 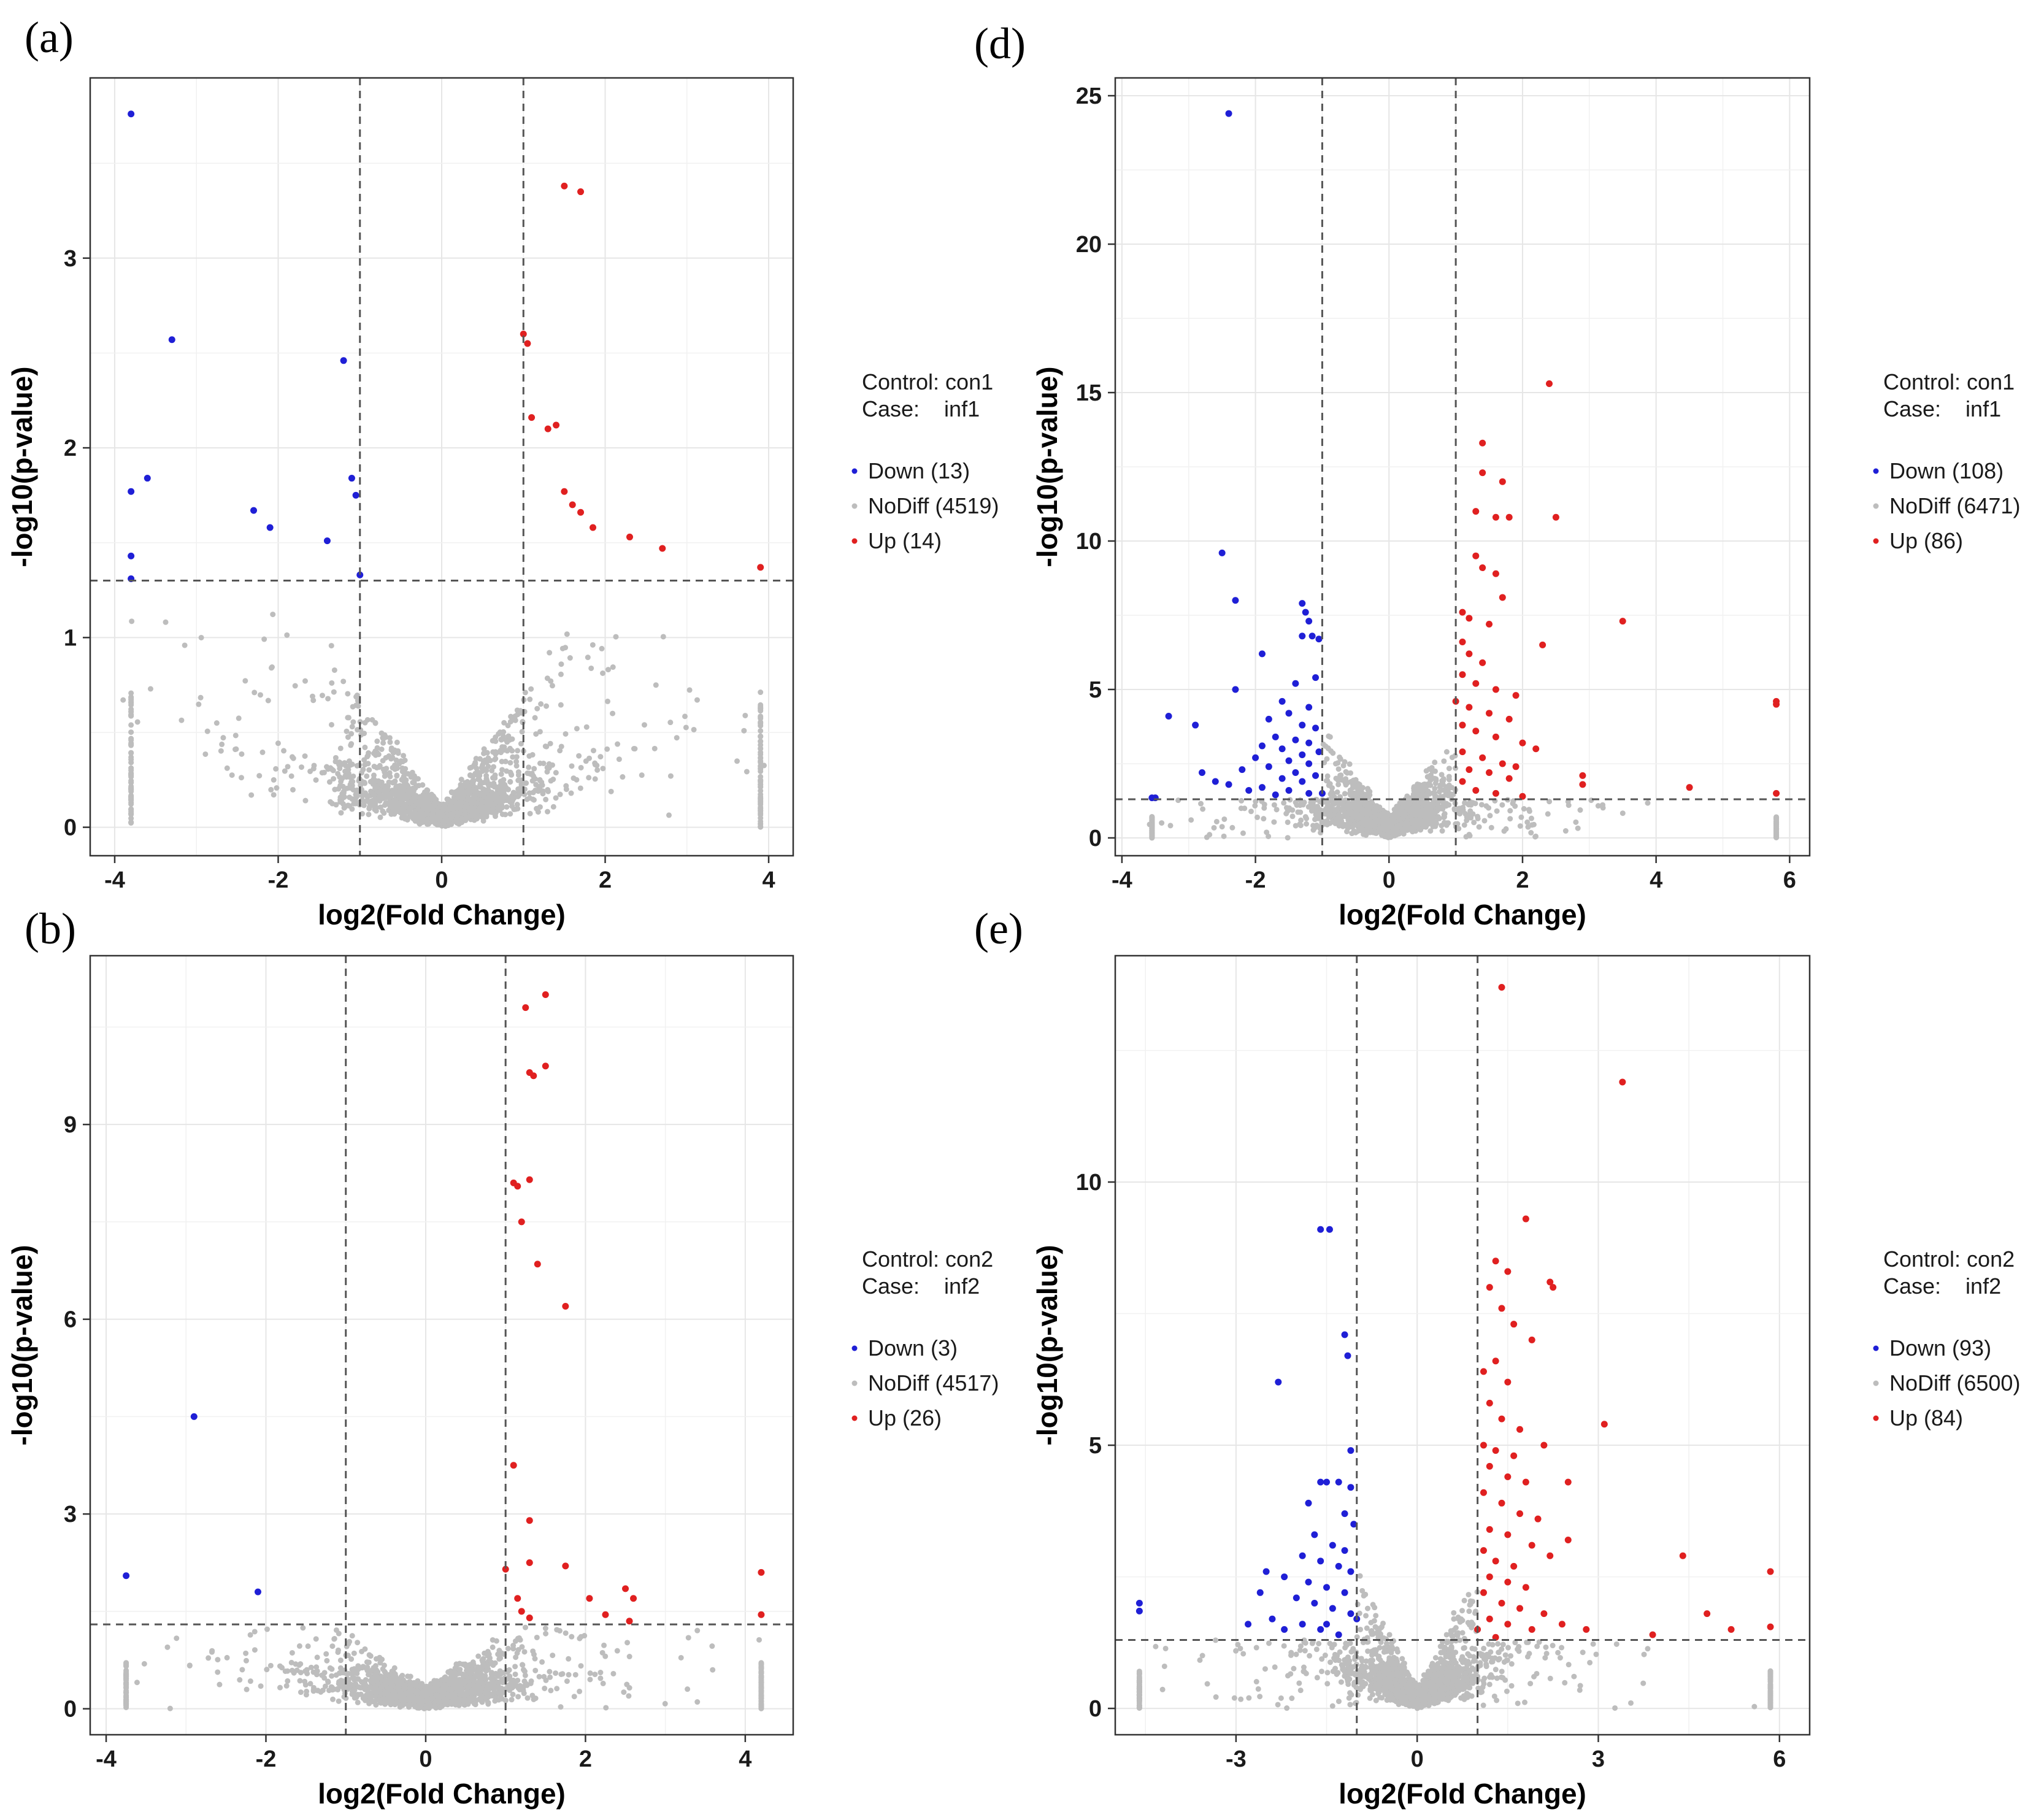 What do you see at coordinates (192, 1504) in the screenshot?
I see `down-points` at bounding box center [192, 1504].